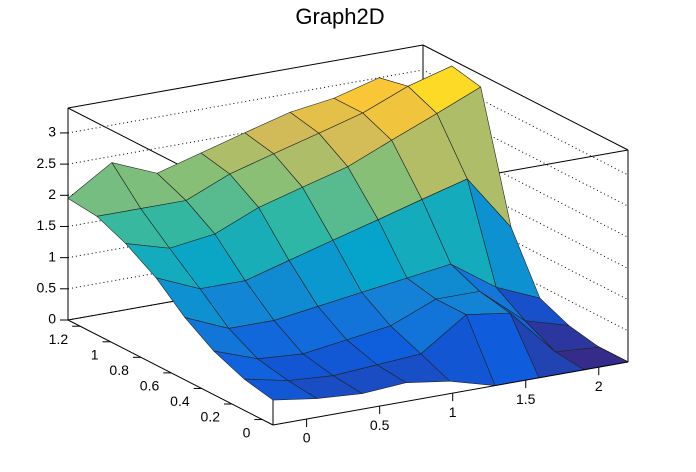 The image size is (696, 472). What do you see at coordinates (150, 386) in the screenshot?
I see `y-tick-label: 0.6` at bounding box center [150, 386].